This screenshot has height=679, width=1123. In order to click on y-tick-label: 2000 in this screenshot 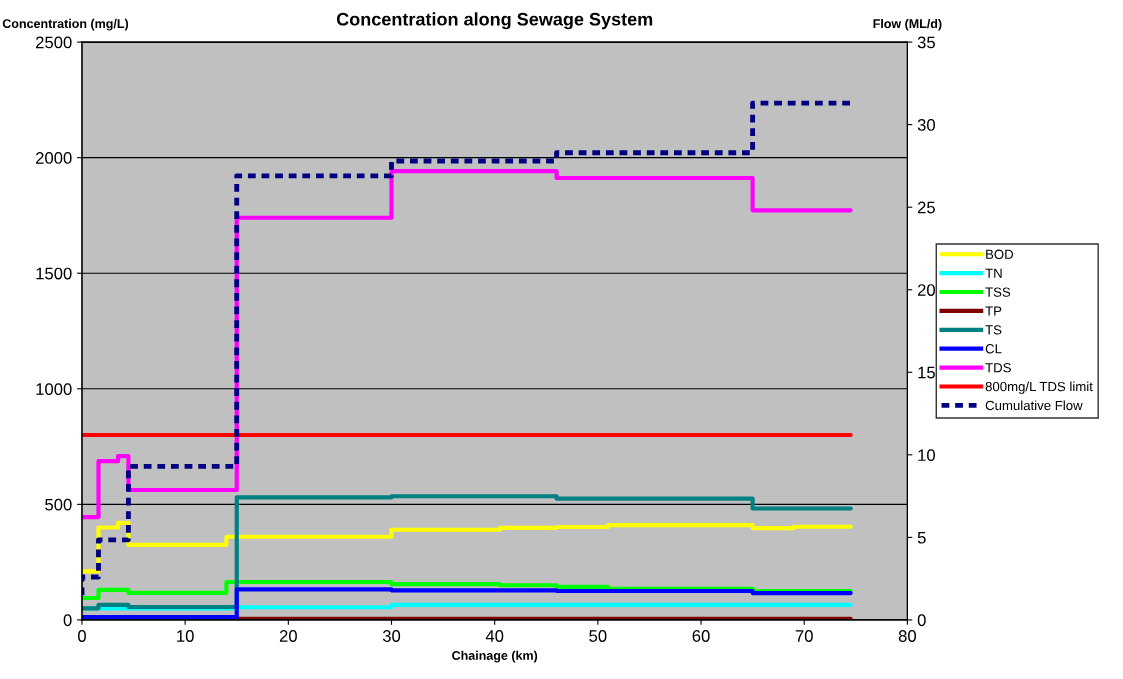, I will do `click(54, 158)`.